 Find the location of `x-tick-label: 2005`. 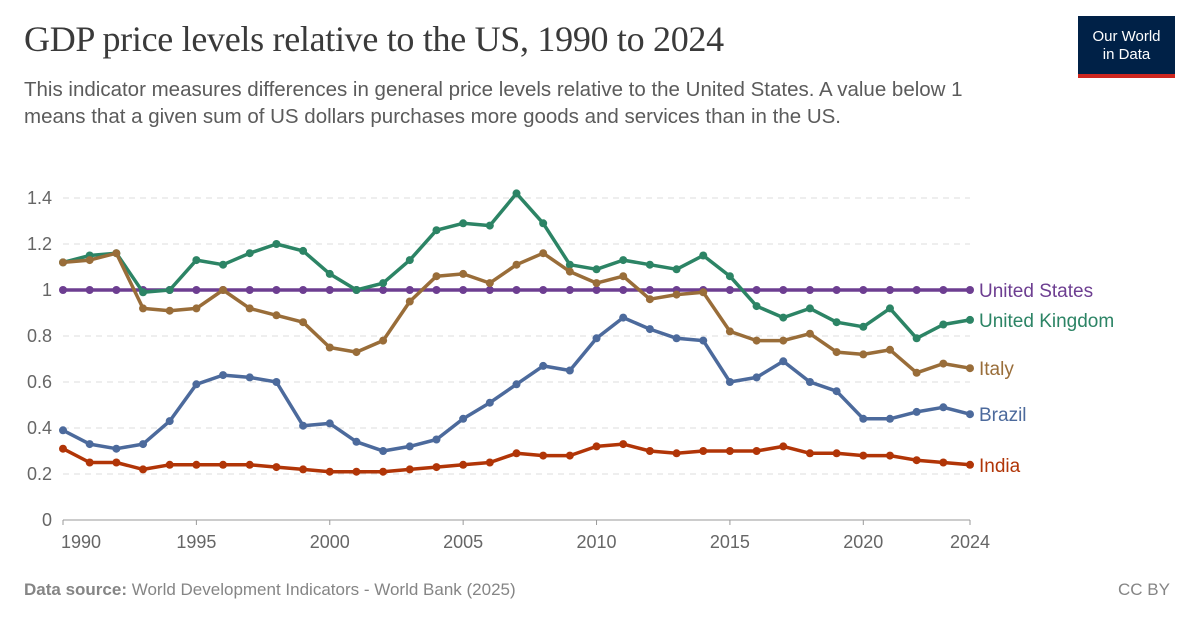

x-tick-label: 2005 is located at coordinates (463, 542).